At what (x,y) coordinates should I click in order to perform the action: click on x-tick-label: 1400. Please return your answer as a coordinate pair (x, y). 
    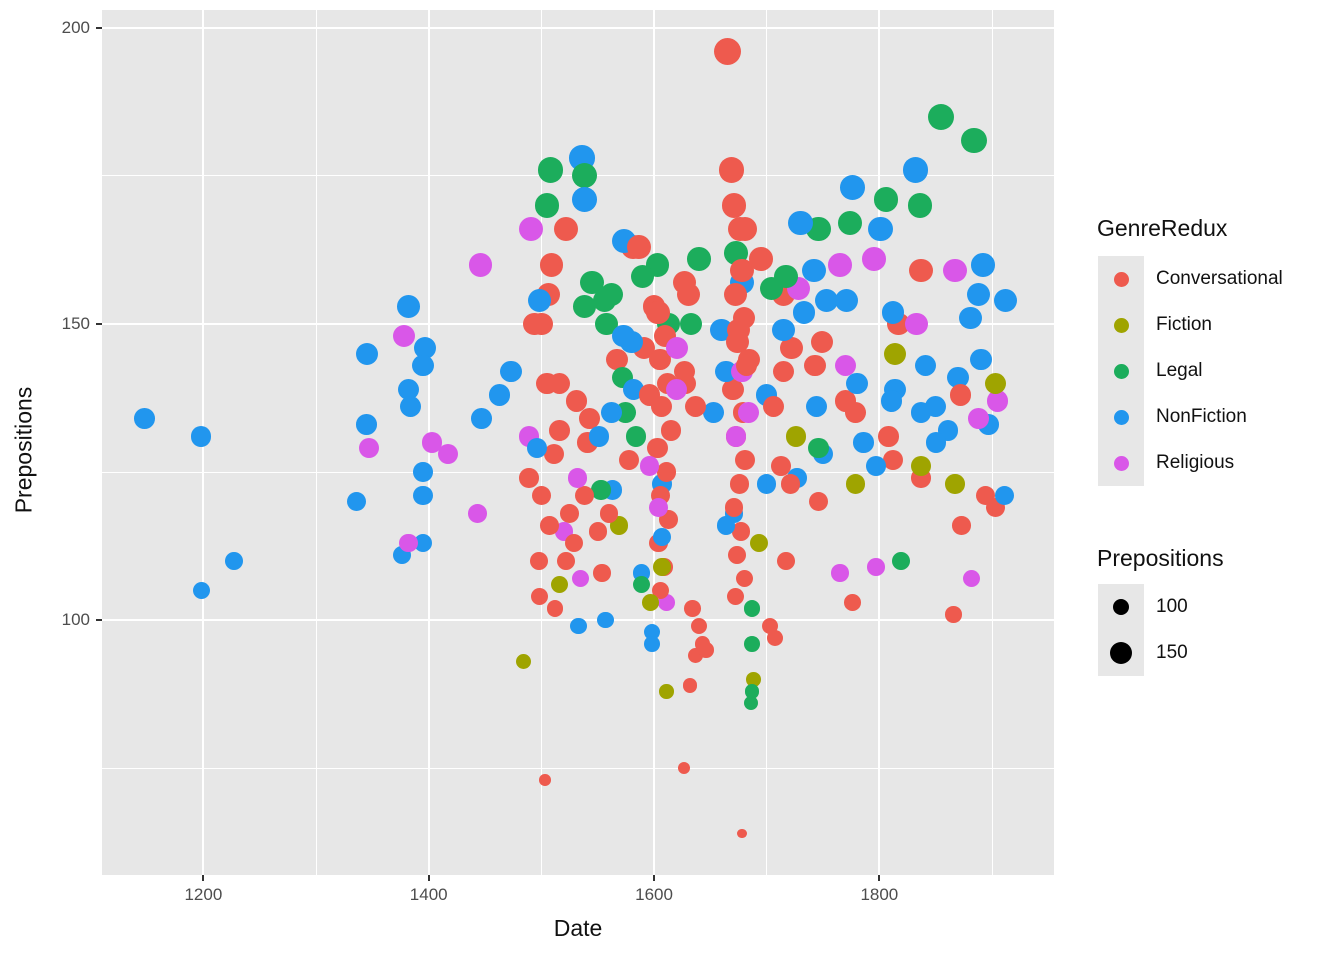
    Looking at the image, I should click on (428, 894).